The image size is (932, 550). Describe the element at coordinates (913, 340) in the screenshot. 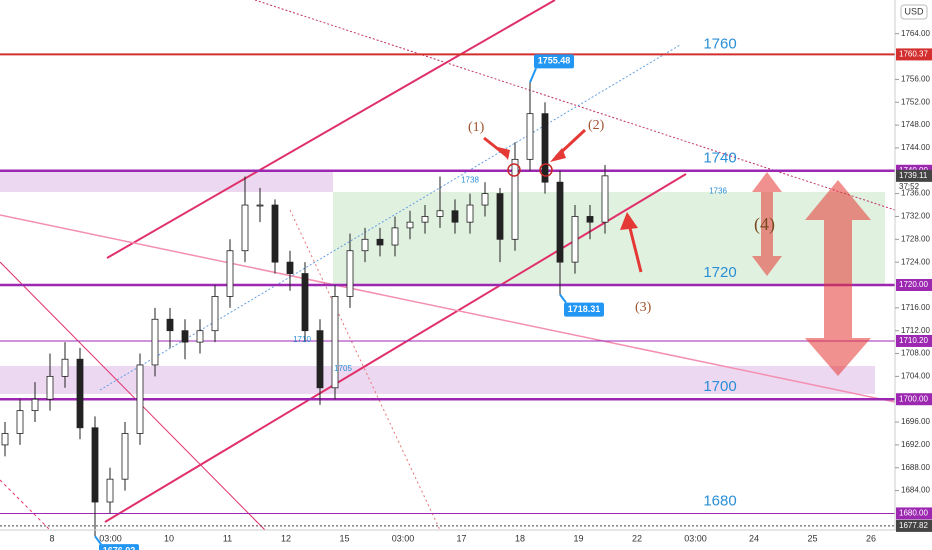

I see `price-tag-label: 1710.20` at that location.